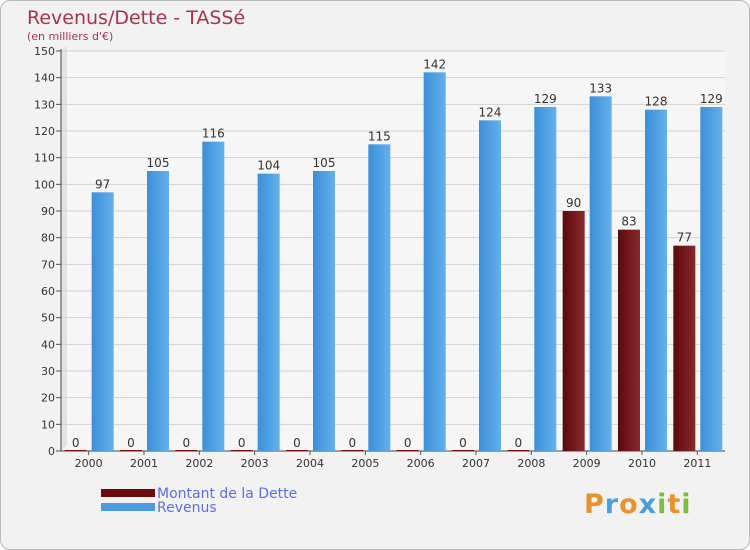 The width and height of the screenshot is (750, 550). I want to click on data-label-revenus: 133, so click(600, 88).